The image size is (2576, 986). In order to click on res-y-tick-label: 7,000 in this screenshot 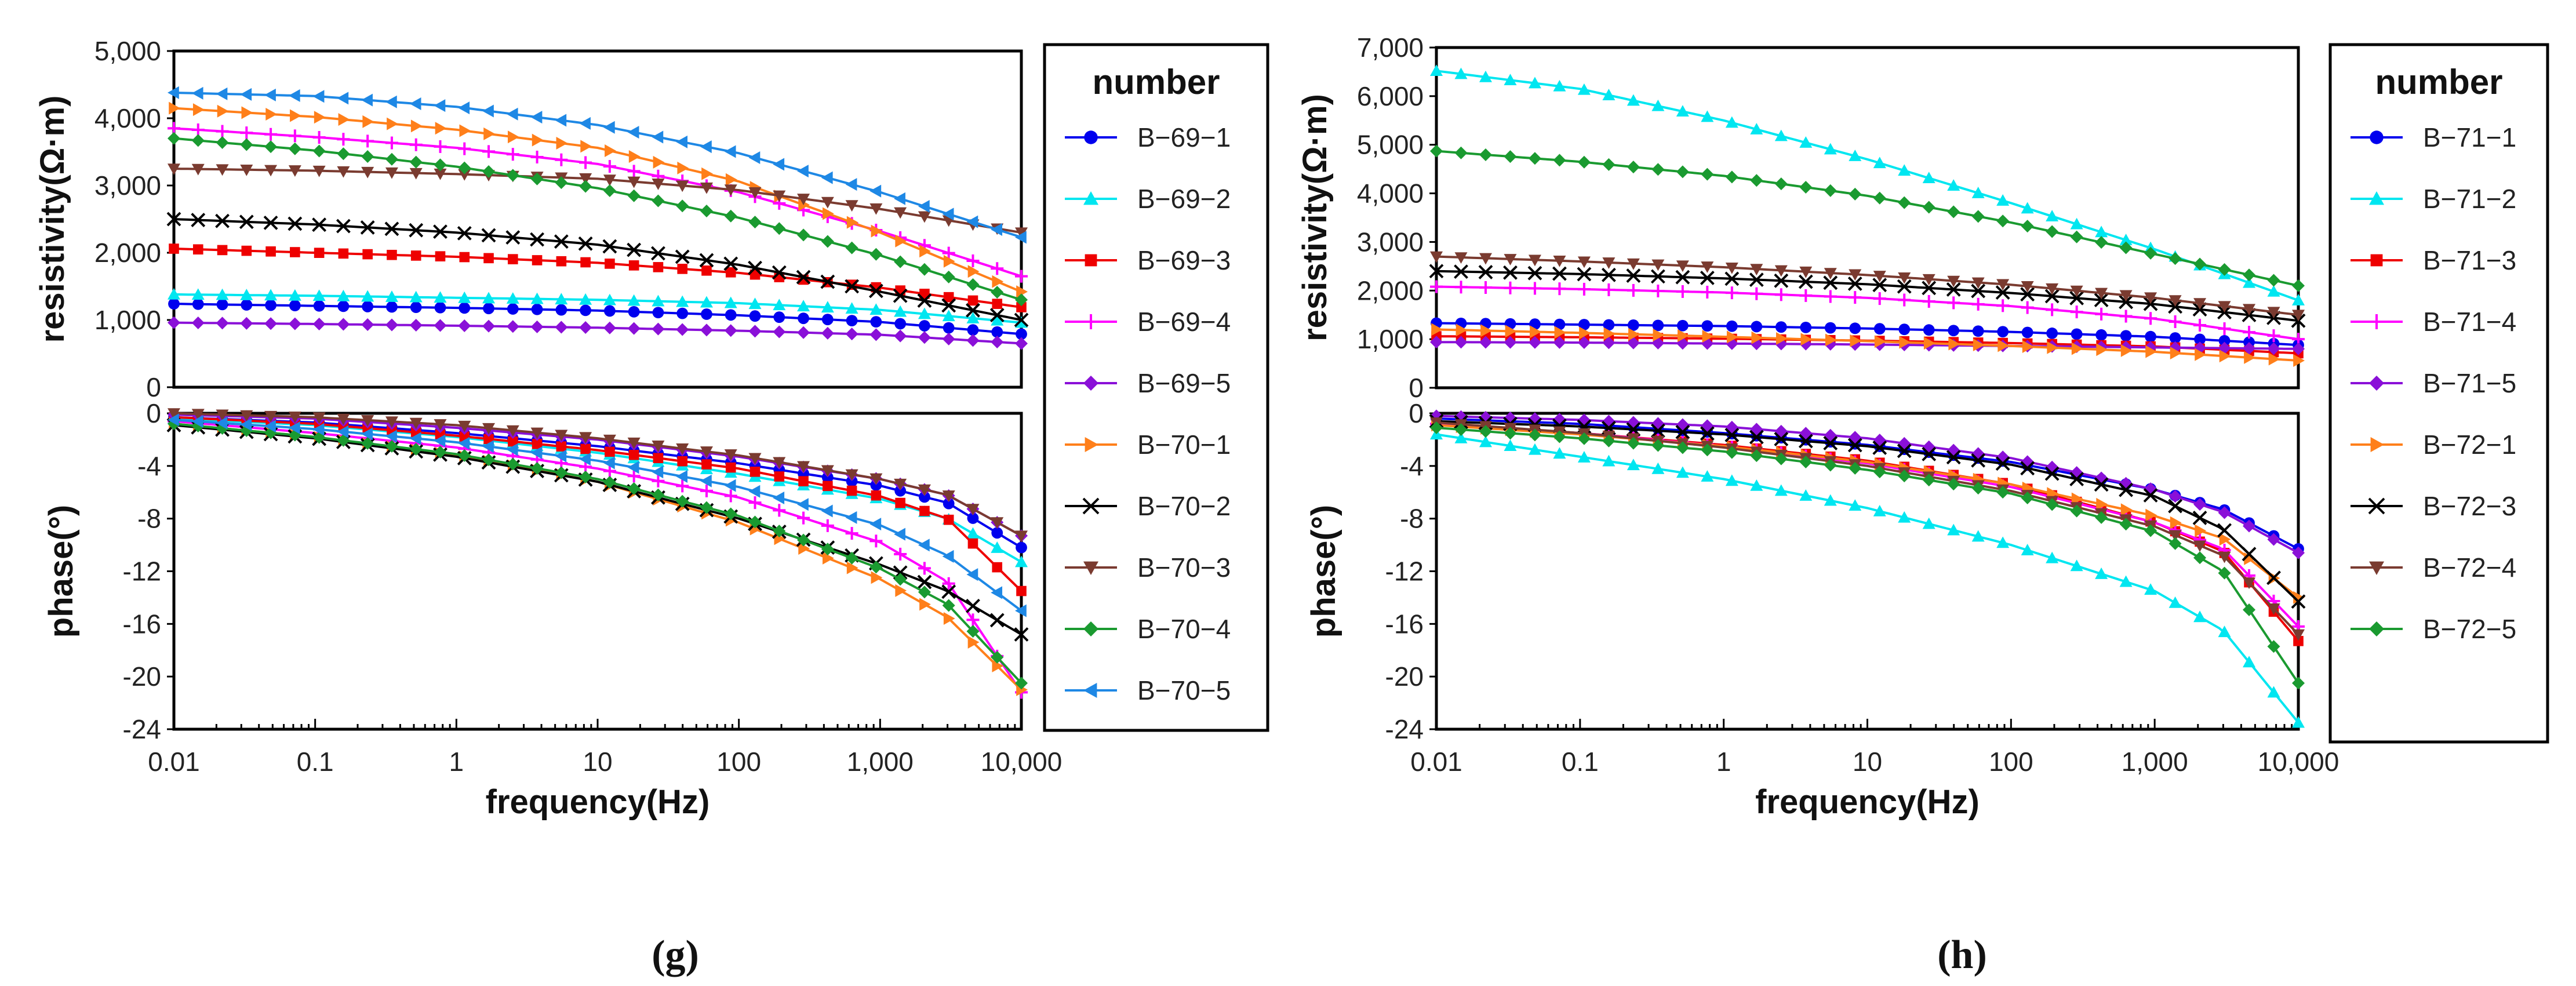, I will do `click(1390, 47)`.